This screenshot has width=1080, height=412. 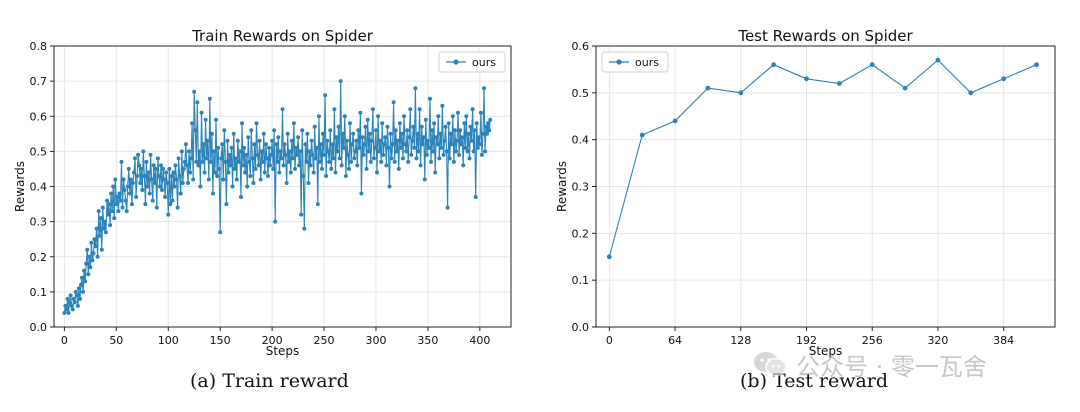 What do you see at coordinates (581, 93) in the screenshot?
I see `chart-1-ytick-label: 0.5` at bounding box center [581, 93].